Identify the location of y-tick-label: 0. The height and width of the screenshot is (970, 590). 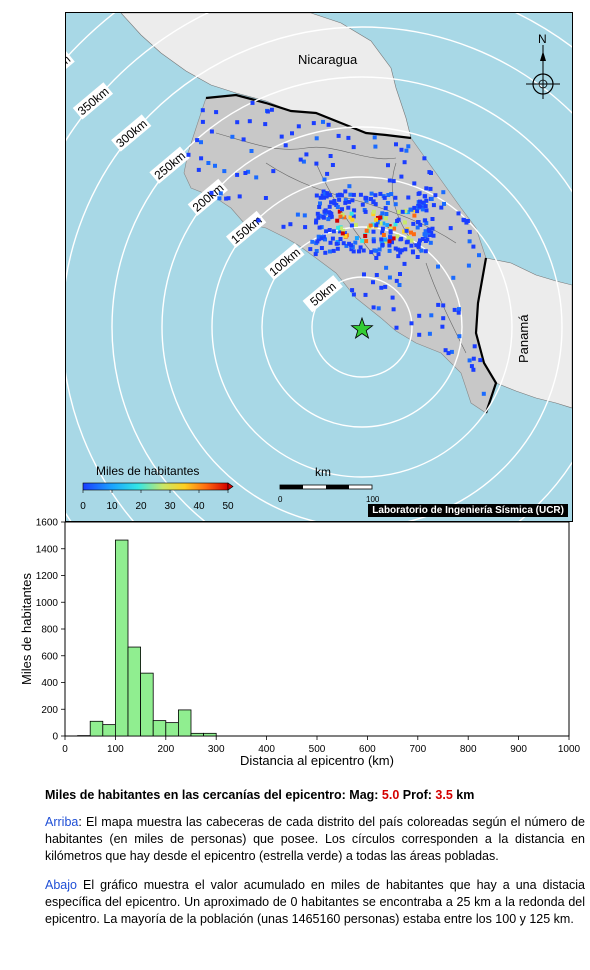
(55, 737).